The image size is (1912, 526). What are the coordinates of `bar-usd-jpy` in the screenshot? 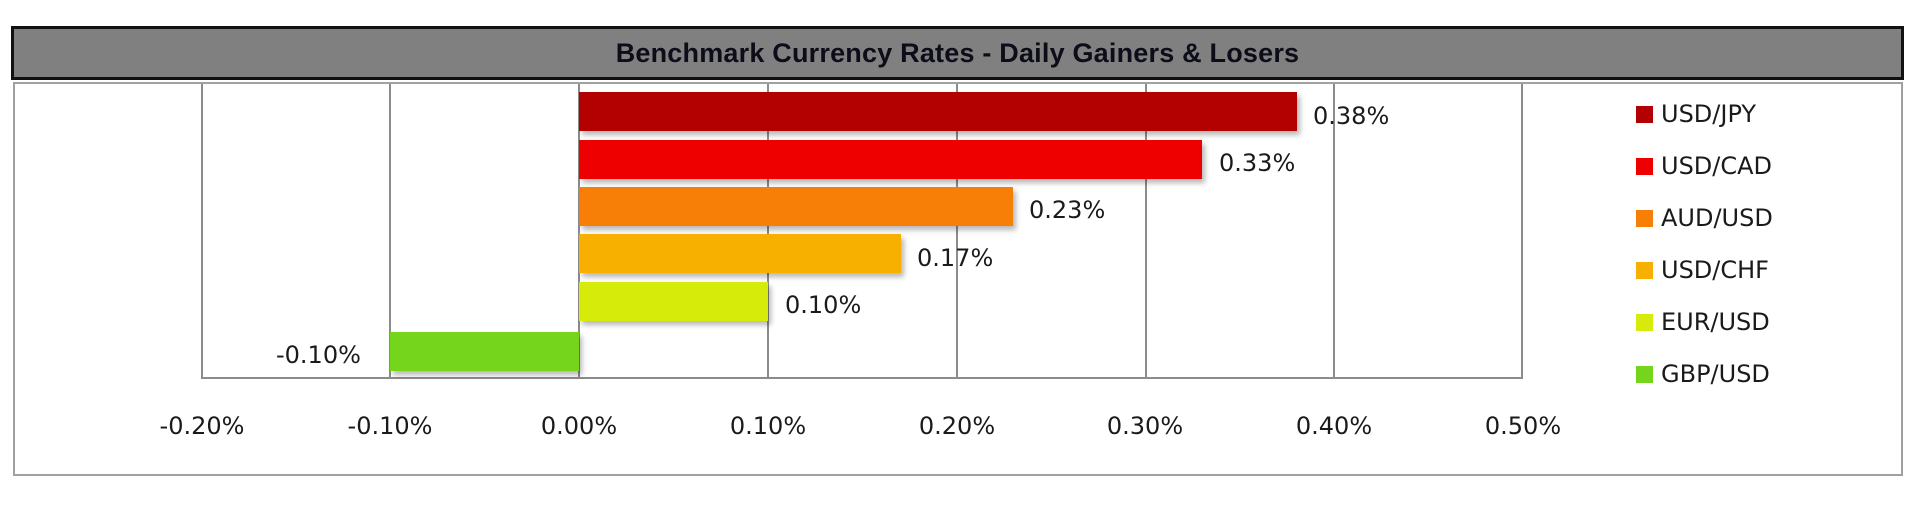 It's located at (938, 111).